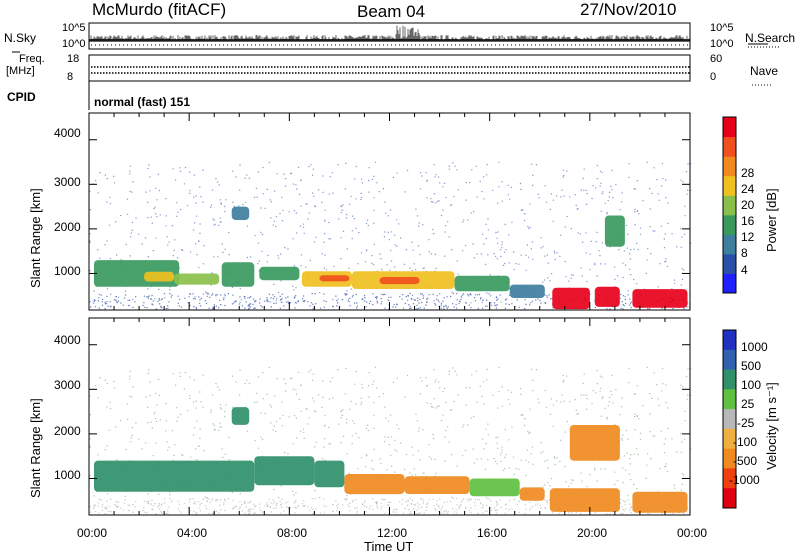 The width and height of the screenshot is (800, 554). What do you see at coordinates (754, 347) in the screenshot?
I see `velocity-colorbar-tick: 1000` at bounding box center [754, 347].